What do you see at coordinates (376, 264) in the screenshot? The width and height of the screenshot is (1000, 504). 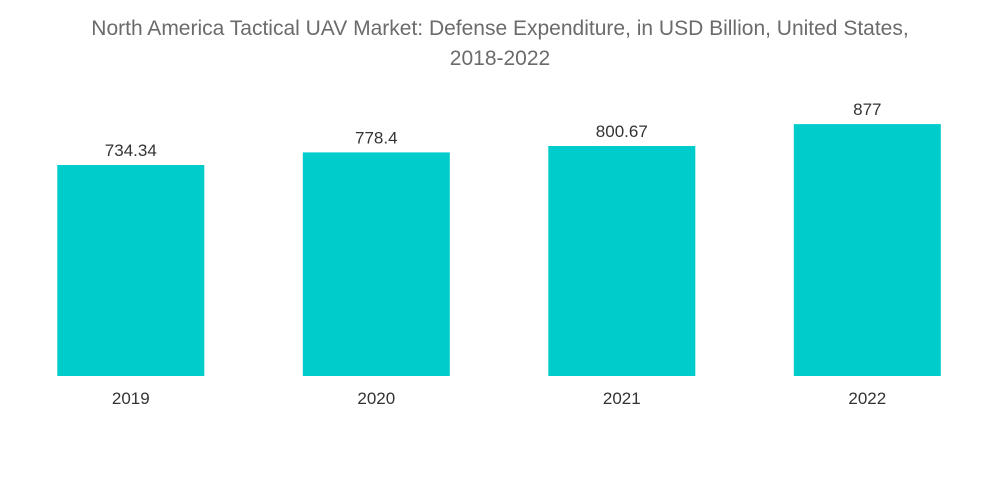 I see `bar-2020` at bounding box center [376, 264].